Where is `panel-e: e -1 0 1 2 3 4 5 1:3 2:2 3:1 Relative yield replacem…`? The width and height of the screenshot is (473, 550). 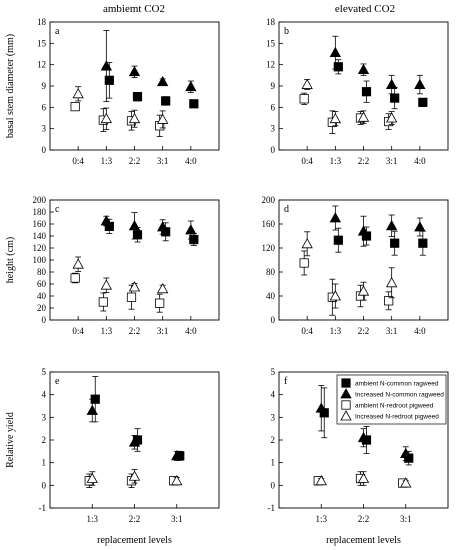 panel-e: e -1 0 1 2 3 4 5 1:3 2:2 3:1 Relative yield replacem… is located at coordinates (112, 456).